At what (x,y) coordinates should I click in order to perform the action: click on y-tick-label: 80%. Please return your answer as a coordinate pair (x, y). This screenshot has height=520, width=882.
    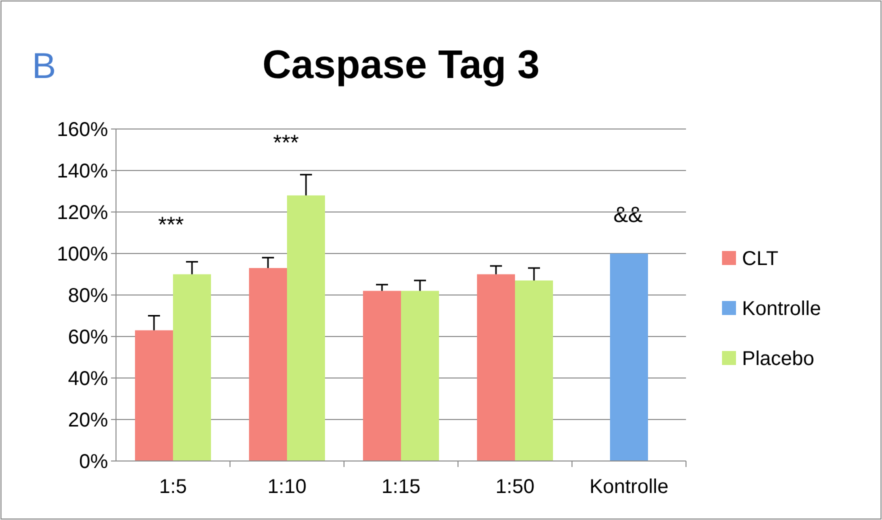
    Looking at the image, I should click on (88, 296).